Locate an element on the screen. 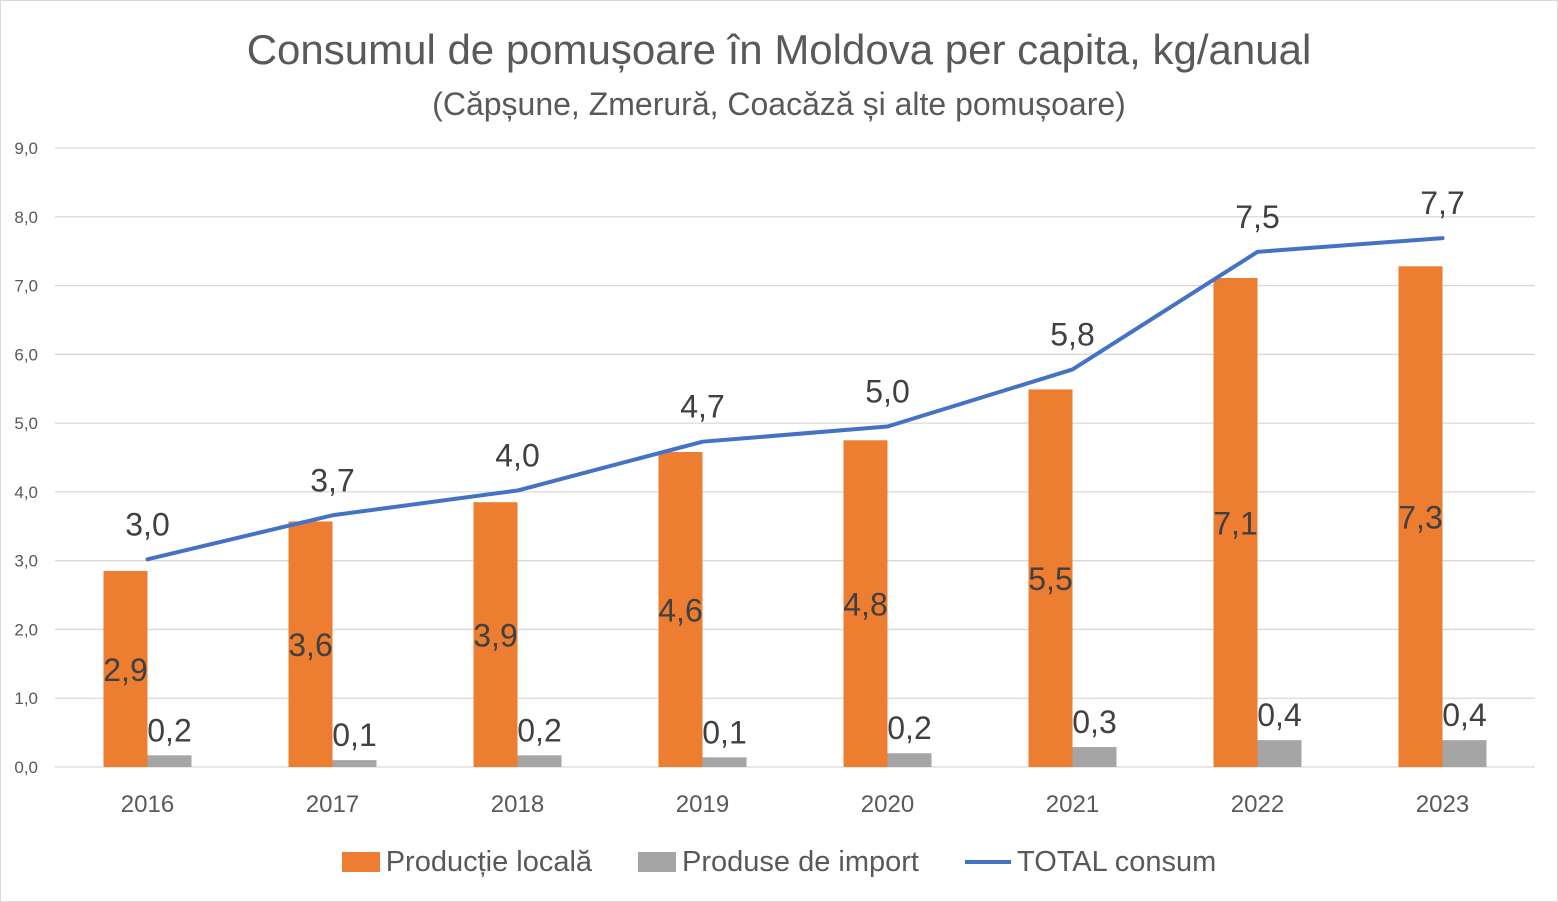 The width and height of the screenshot is (1558, 902). legend-label-total: TOTAL consum is located at coordinates (1117, 861).